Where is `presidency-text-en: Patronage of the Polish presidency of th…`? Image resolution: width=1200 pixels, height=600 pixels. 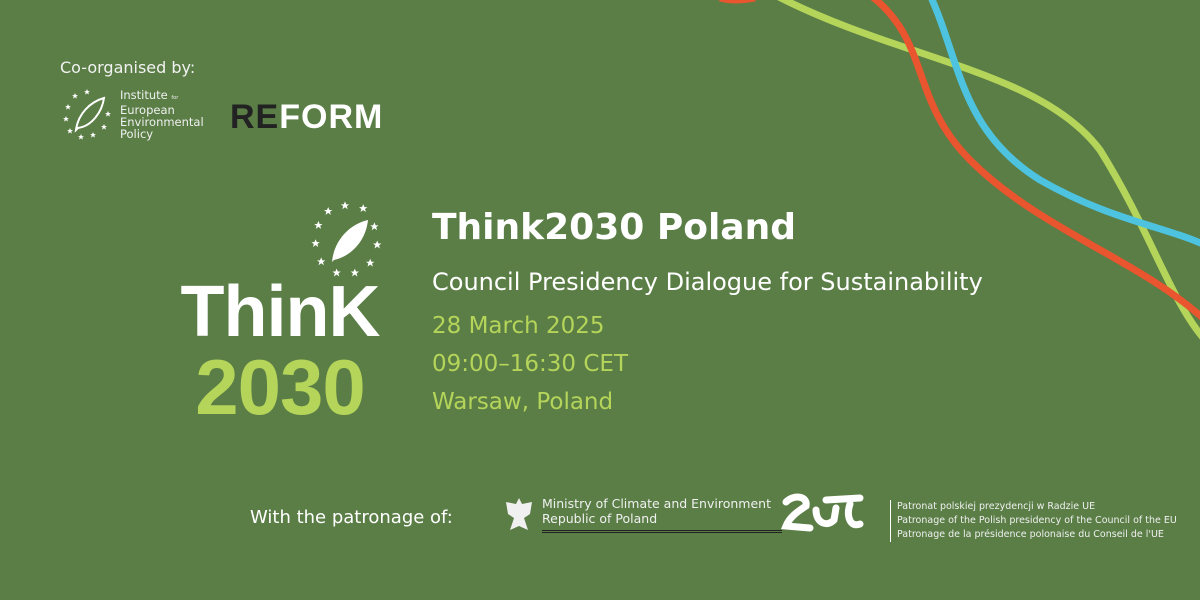
presidency-text-en: Patronage of the Polish presidency of th… is located at coordinates (1037, 520).